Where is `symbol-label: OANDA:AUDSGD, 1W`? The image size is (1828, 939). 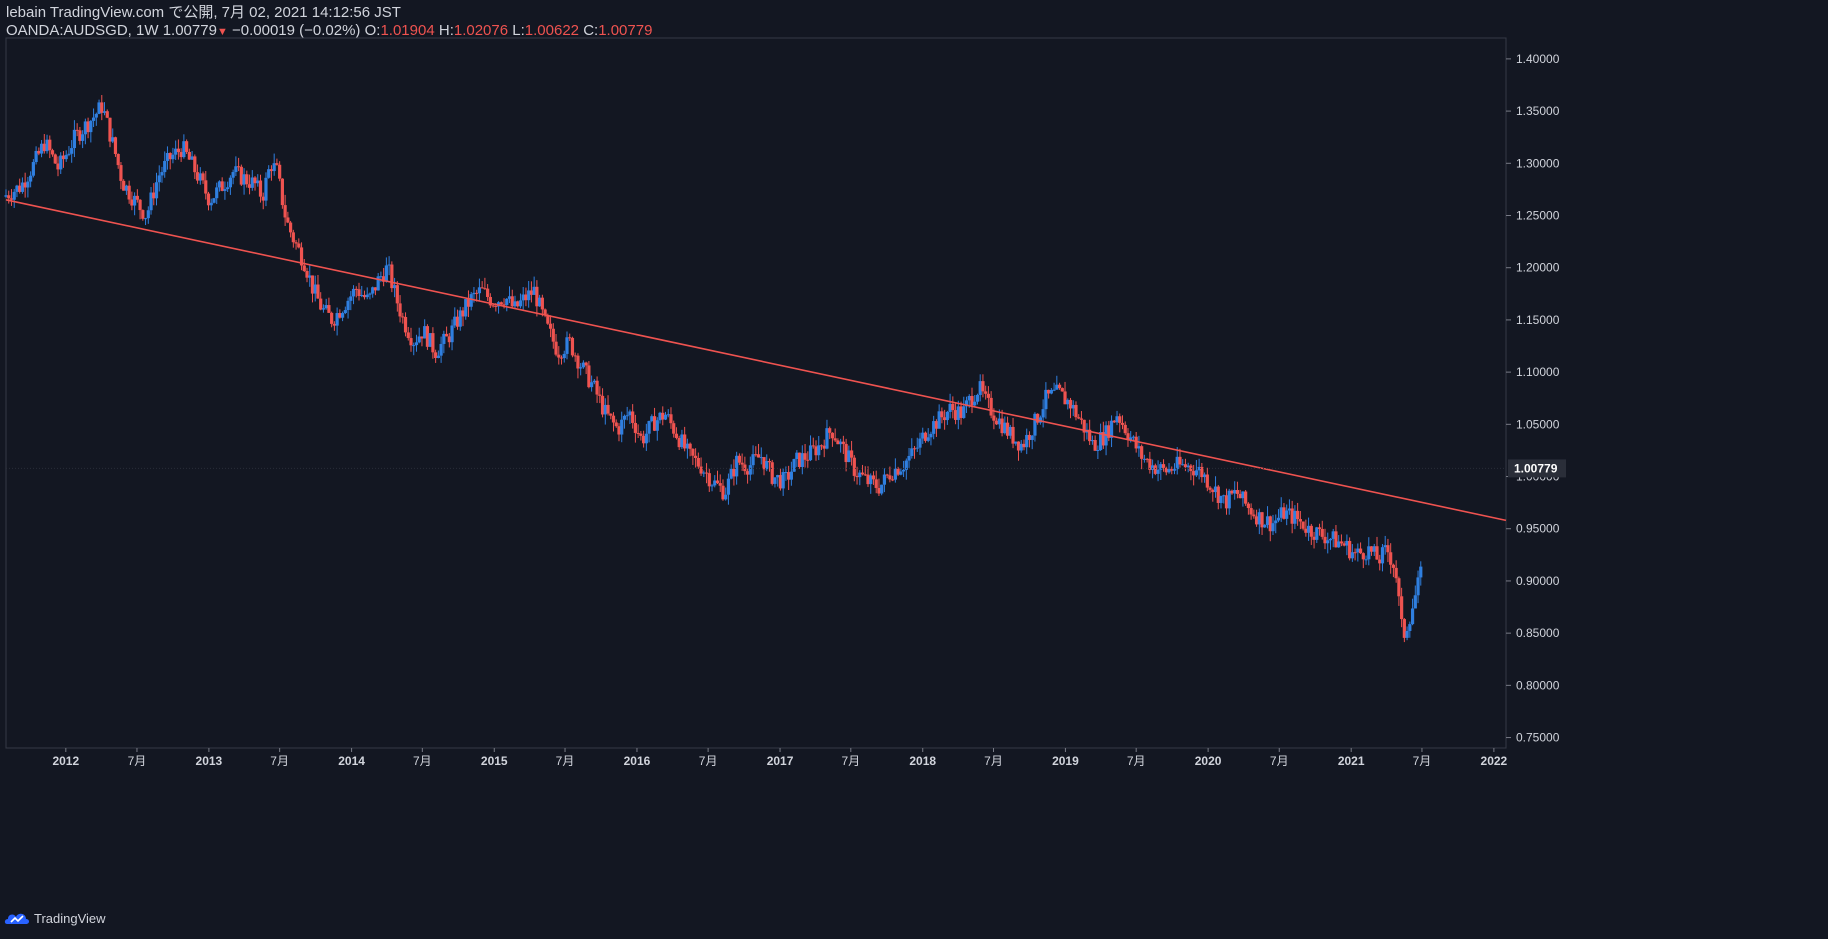
symbol-label: OANDA:AUDSGD, 1W is located at coordinates (82, 30).